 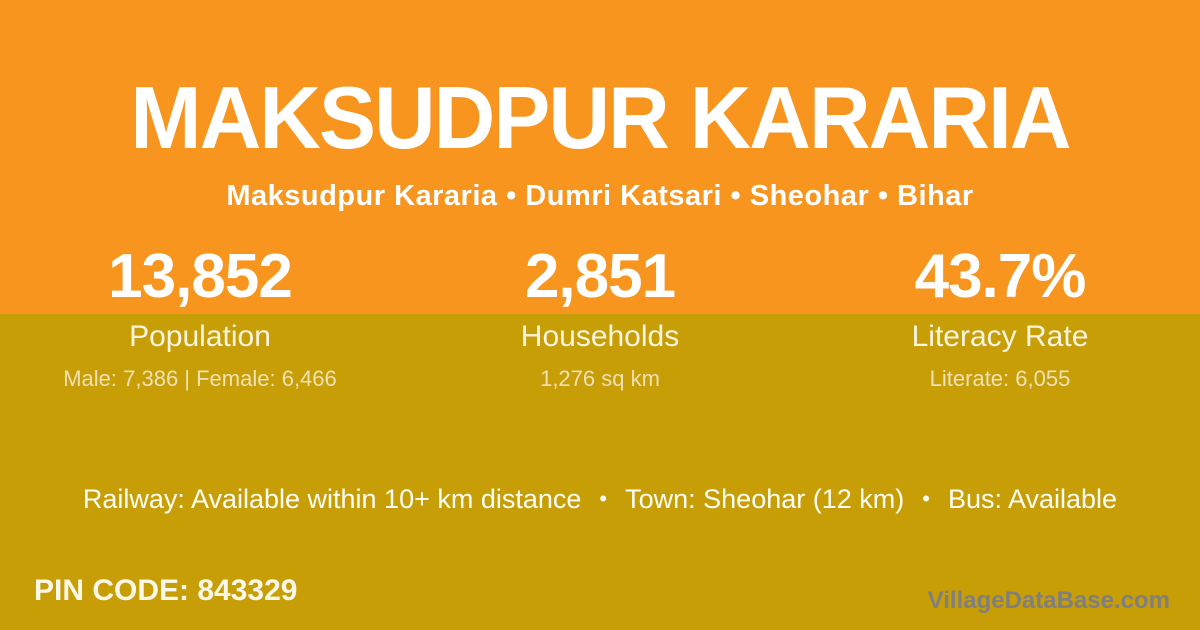 What do you see at coordinates (200, 276) in the screenshot?
I see `population-value: 13,852` at bounding box center [200, 276].